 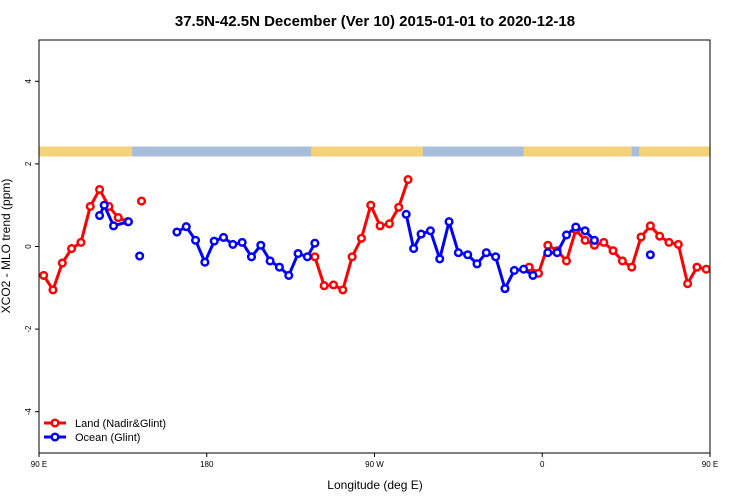 I want to click on land-ocean-strip, so click(x=374, y=151).